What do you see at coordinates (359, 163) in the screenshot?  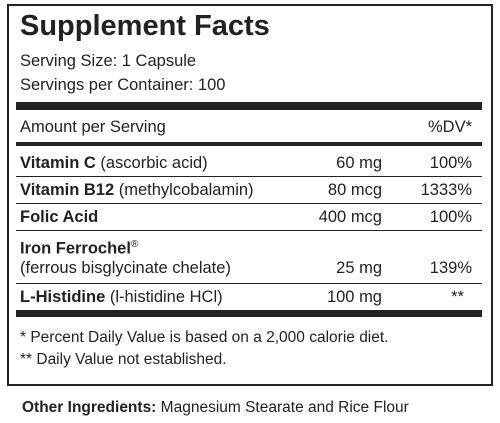 I see `amount: 60 mg` at bounding box center [359, 163].